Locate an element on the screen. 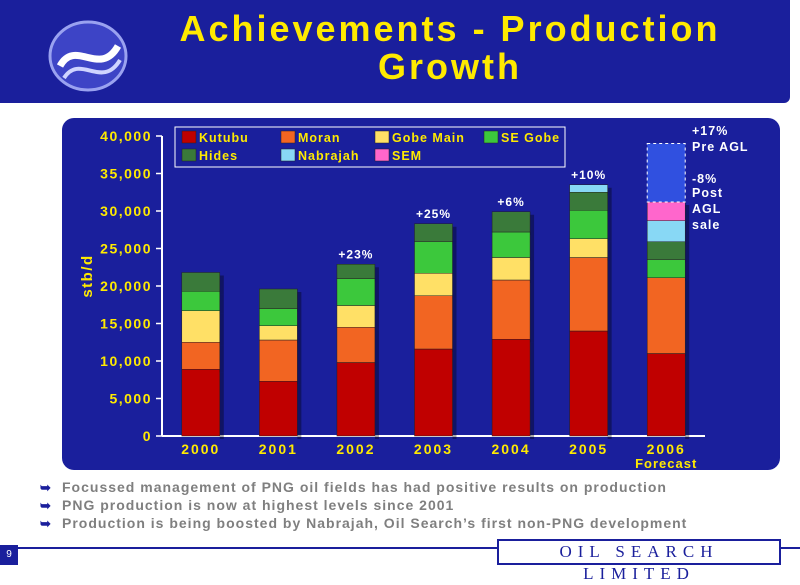  bar-growth-label: +6% is located at coordinates (510, 202).